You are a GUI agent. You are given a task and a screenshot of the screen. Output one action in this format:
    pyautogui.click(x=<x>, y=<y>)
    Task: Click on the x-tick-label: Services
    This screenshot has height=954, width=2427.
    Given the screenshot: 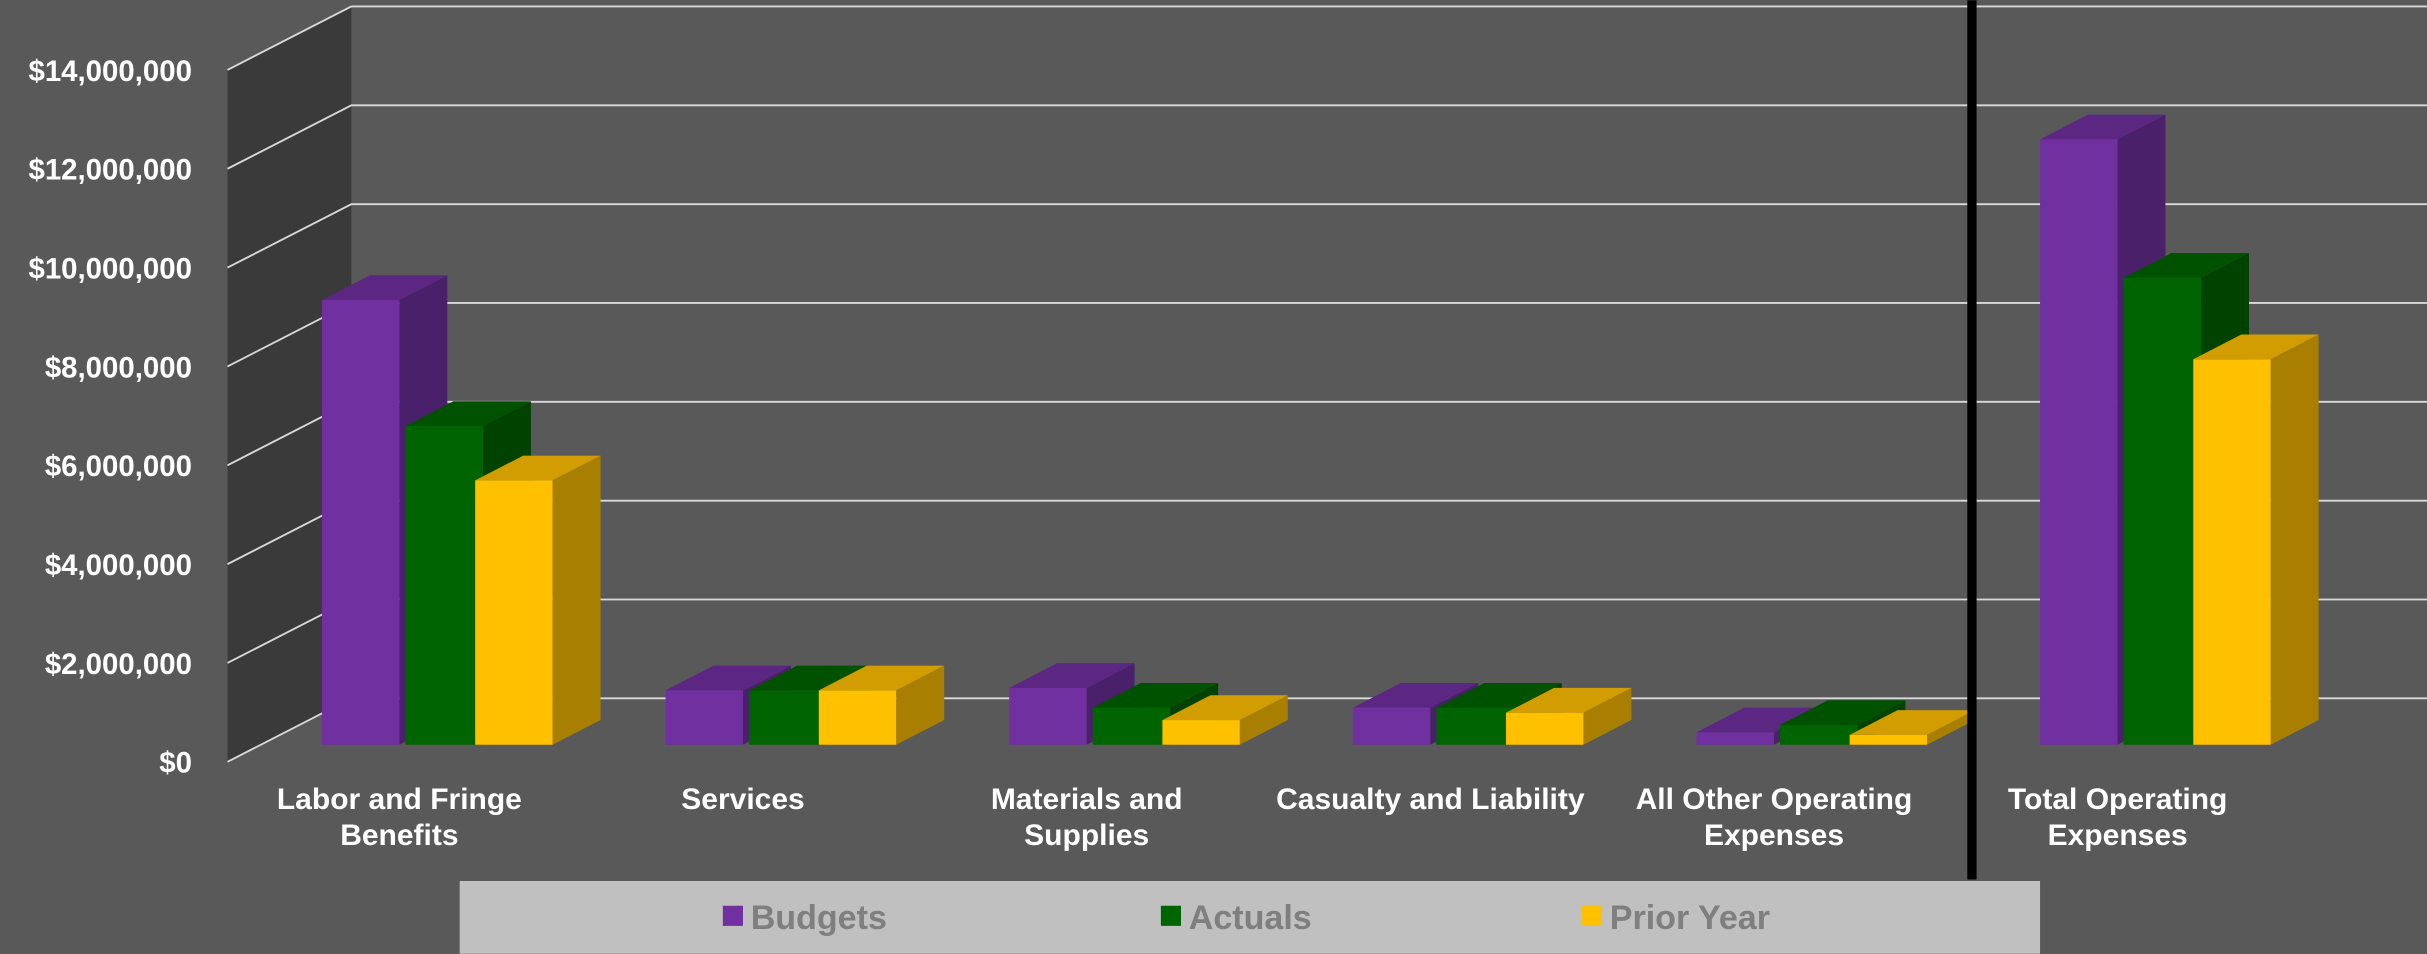 What is the action you would take?
    pyautogui.click(x=743, y=799)
    